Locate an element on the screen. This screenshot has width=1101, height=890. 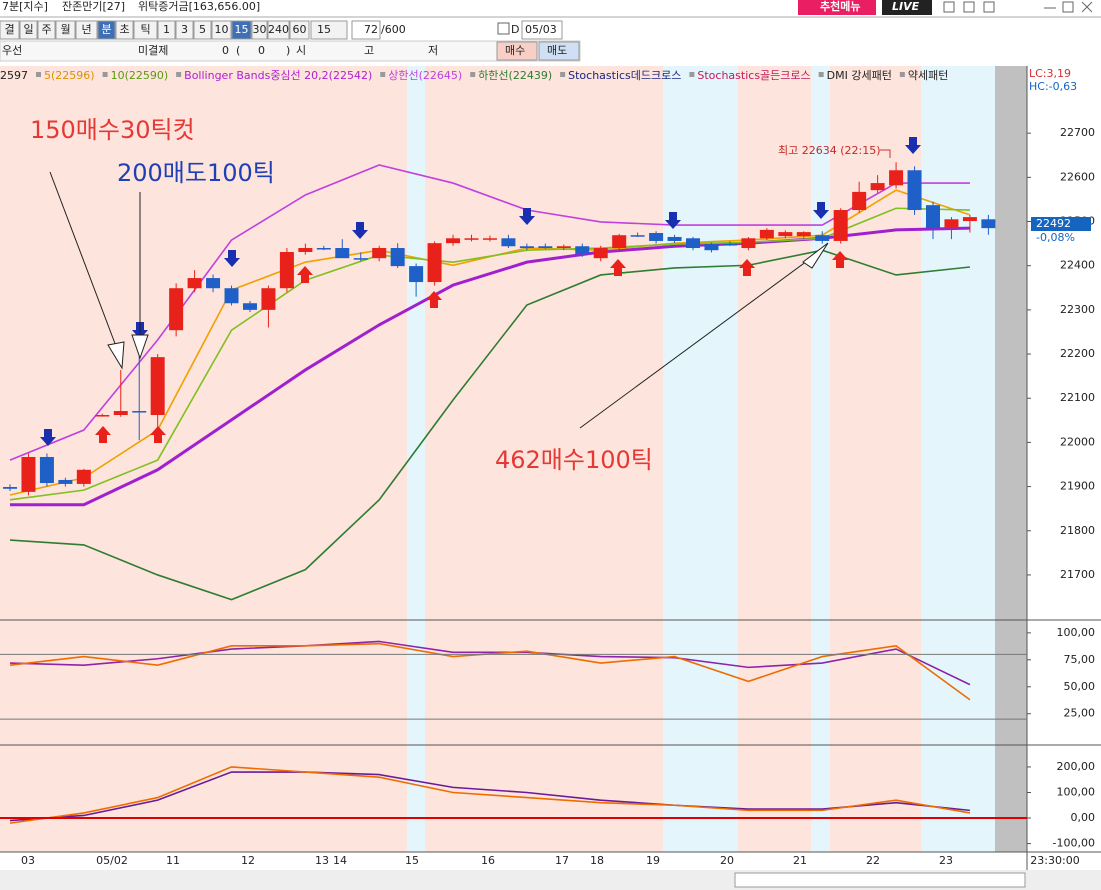
annotation: 200매도100틱 is located at coordinates (196, 173).